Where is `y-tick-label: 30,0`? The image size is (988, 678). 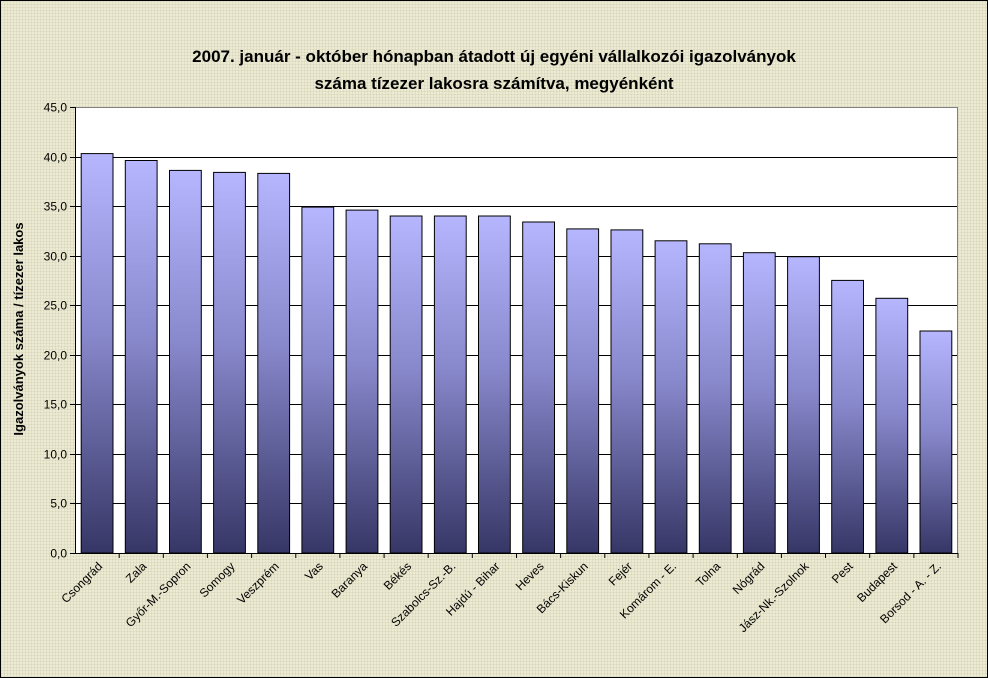
y-tick-label: 30,0 is located at coordinates (56, 257).